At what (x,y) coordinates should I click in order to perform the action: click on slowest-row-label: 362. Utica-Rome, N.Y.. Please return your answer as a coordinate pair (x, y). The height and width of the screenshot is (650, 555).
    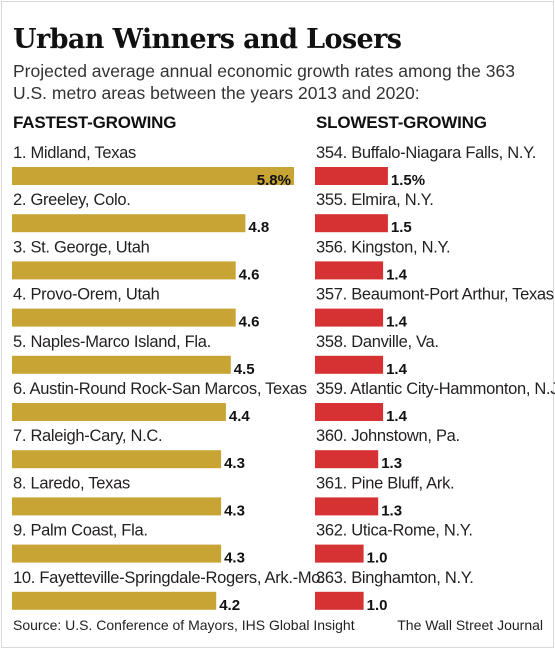
    Looking at the image, I should click on (394, 531).